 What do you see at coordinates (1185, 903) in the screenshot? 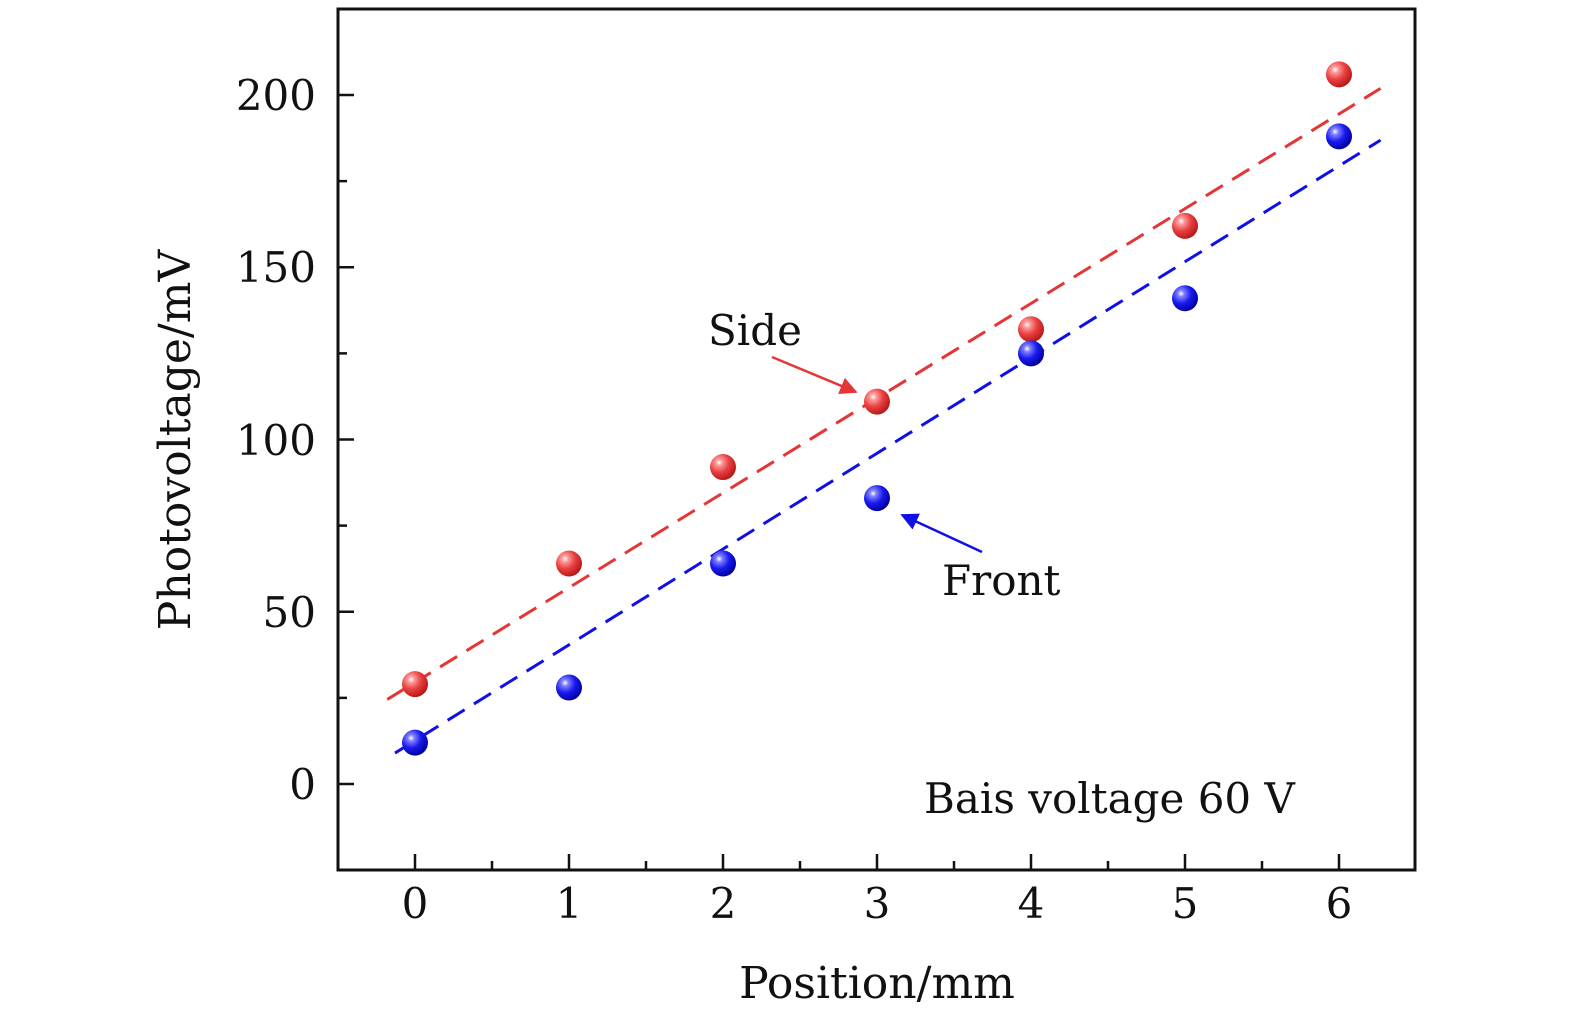
I see `x-tick-label: 5` at bounding box center [1185, 903].